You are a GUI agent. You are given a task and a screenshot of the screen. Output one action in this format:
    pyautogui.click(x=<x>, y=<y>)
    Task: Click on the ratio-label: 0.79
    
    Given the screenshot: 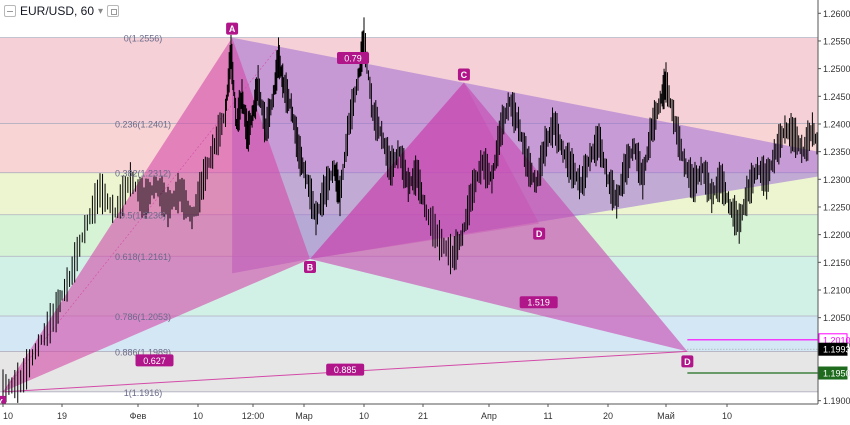 What is the action you would take?
    pyautogui.click(x=353, y=59)
    